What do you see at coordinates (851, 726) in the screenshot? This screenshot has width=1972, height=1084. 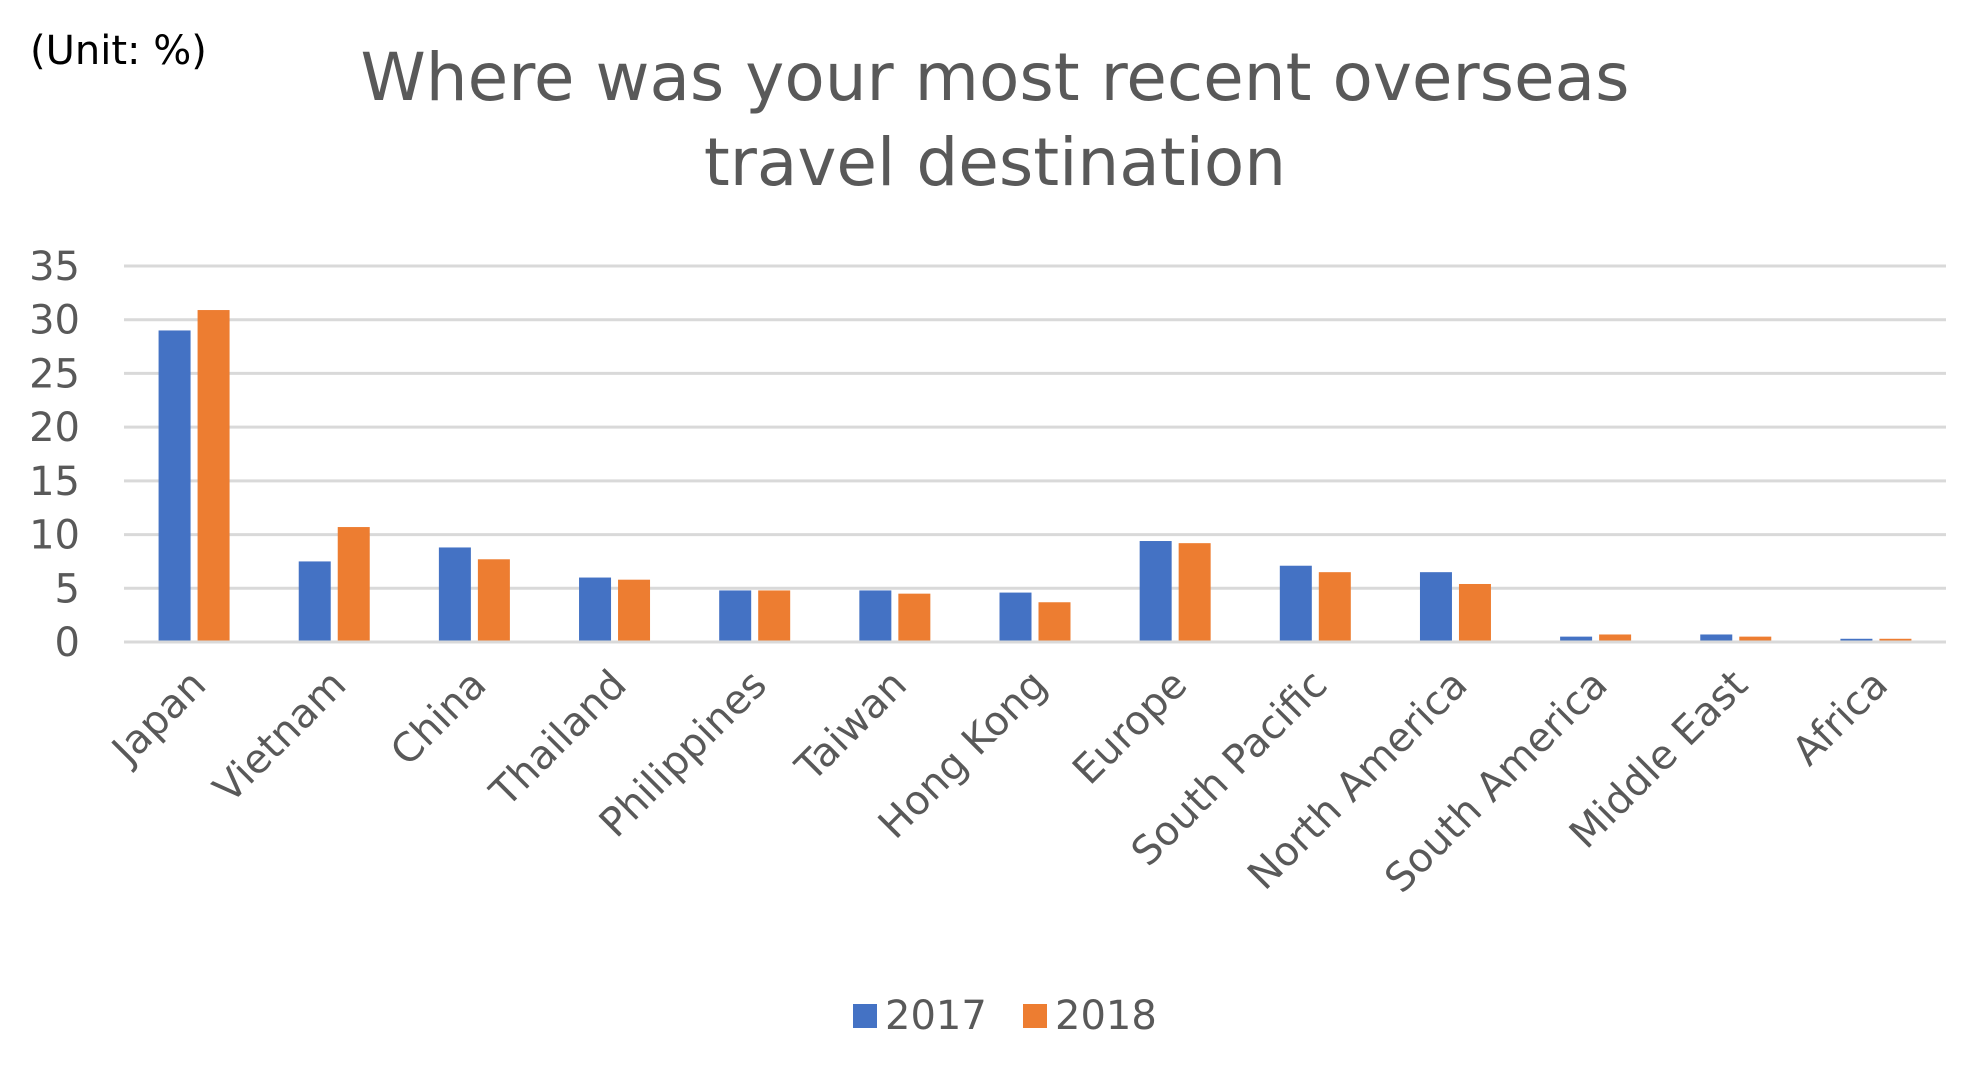 I see `x-category-label: Taiwan` at bounding box center [851, 726].